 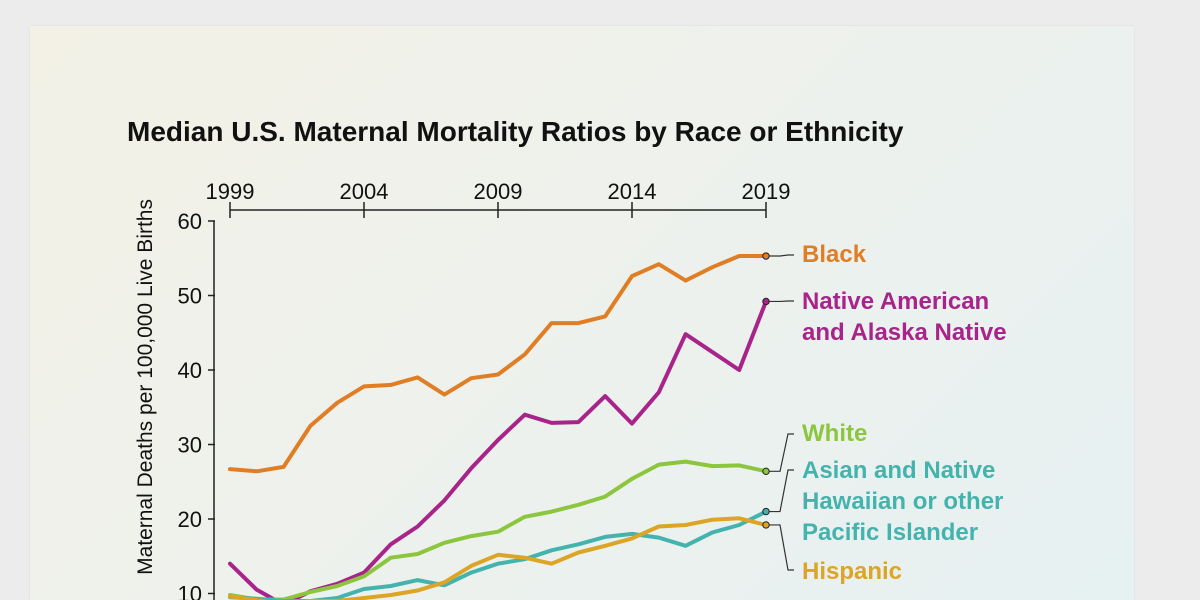 I want to click on series-label: Pacific Islander, so click(x=890, y=532).